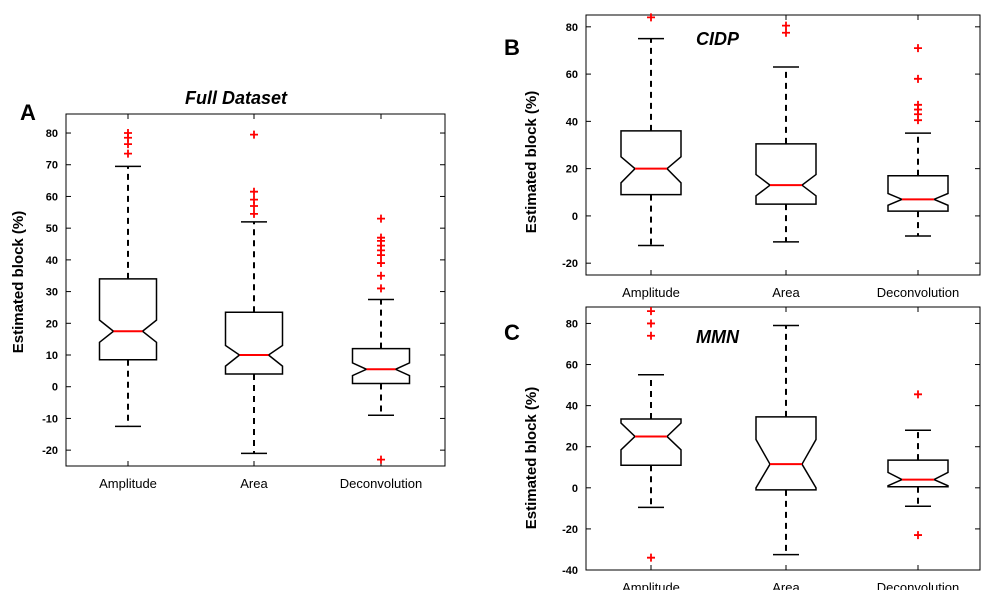  What do you see at coordinates (52, 229) in the screenshot?
I see `panel-a-y-tick-label: 50` at bounding box center [52, 229].